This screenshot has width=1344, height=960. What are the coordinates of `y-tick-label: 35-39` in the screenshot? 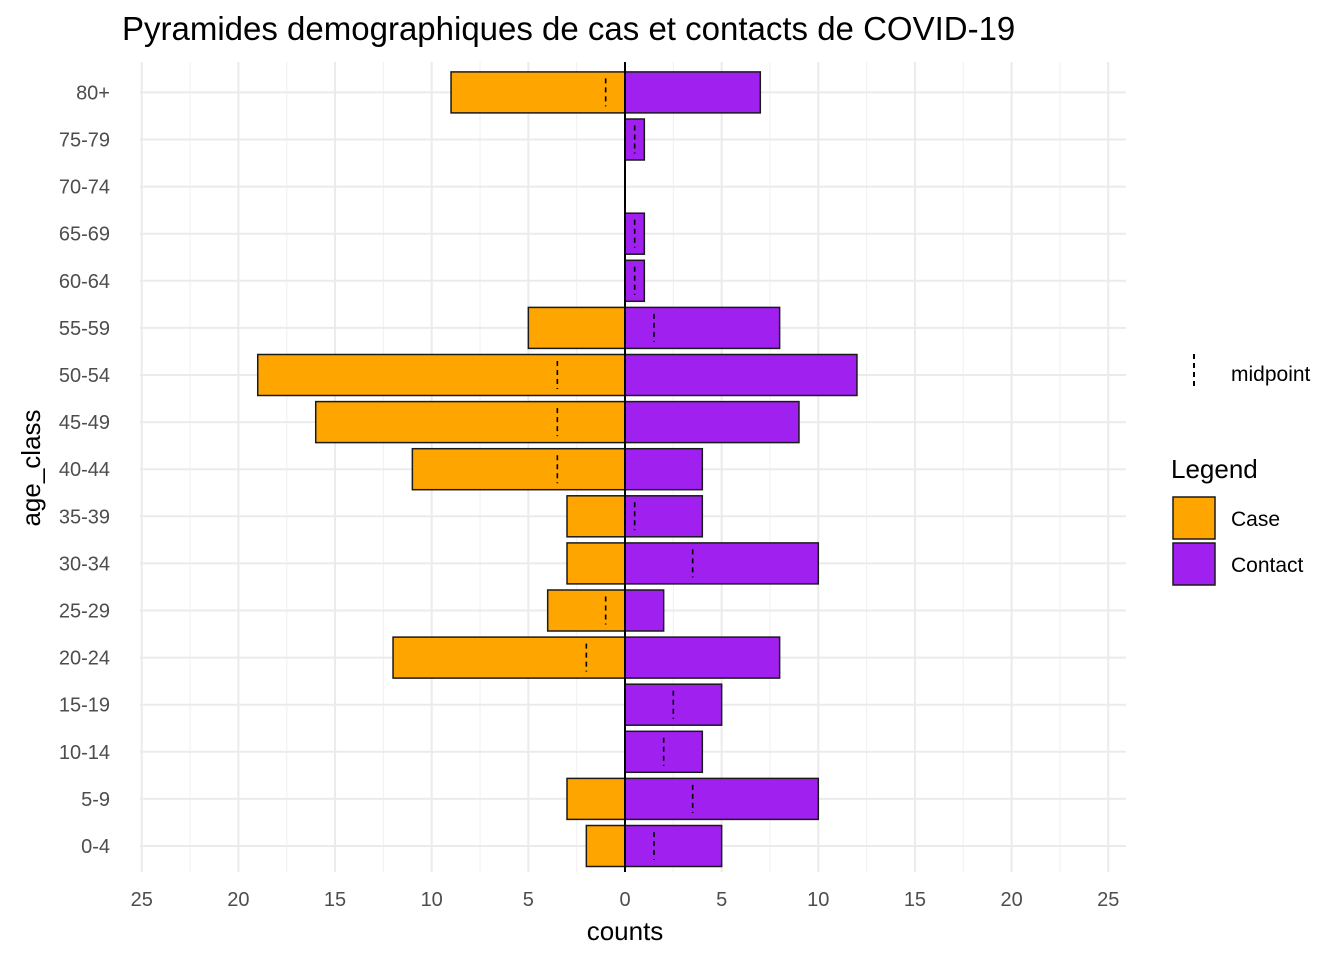 It's located at (84, 517).